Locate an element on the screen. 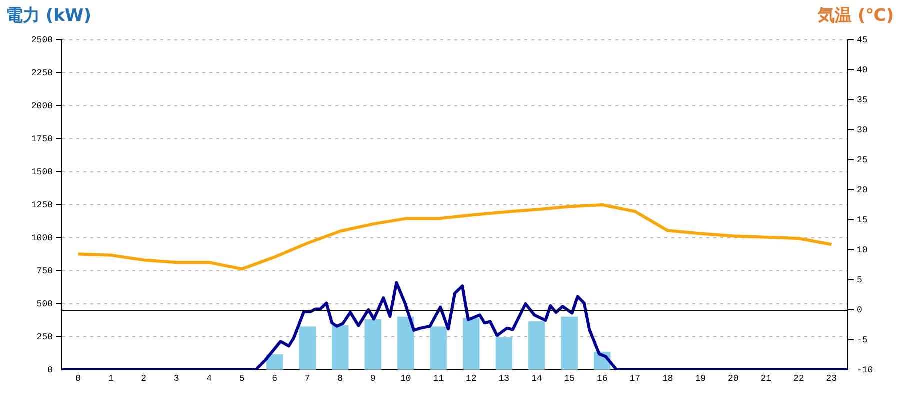  y2-tick-label: 15 is located at coordinates (862, 220).